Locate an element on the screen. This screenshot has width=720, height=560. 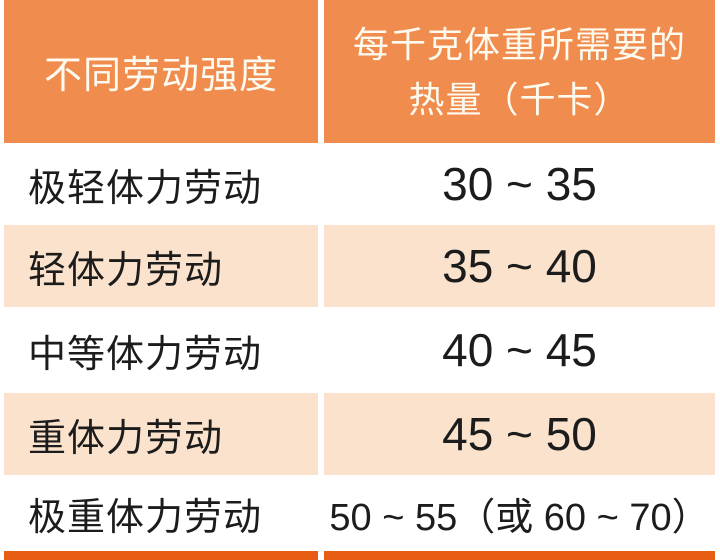
table-row-label: 重体力劳动 is located at coordinates (161, 434).